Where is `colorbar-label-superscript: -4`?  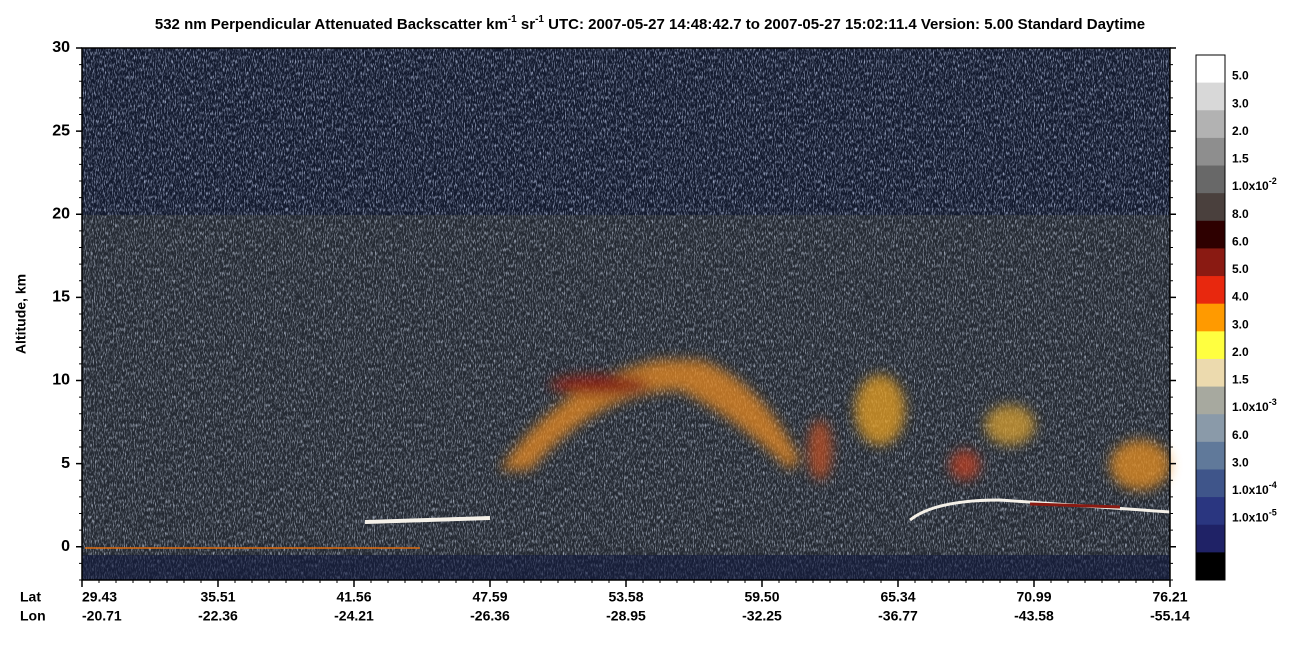
colorbar-label-superscript: -4 is located at coordinates (1273, 485).